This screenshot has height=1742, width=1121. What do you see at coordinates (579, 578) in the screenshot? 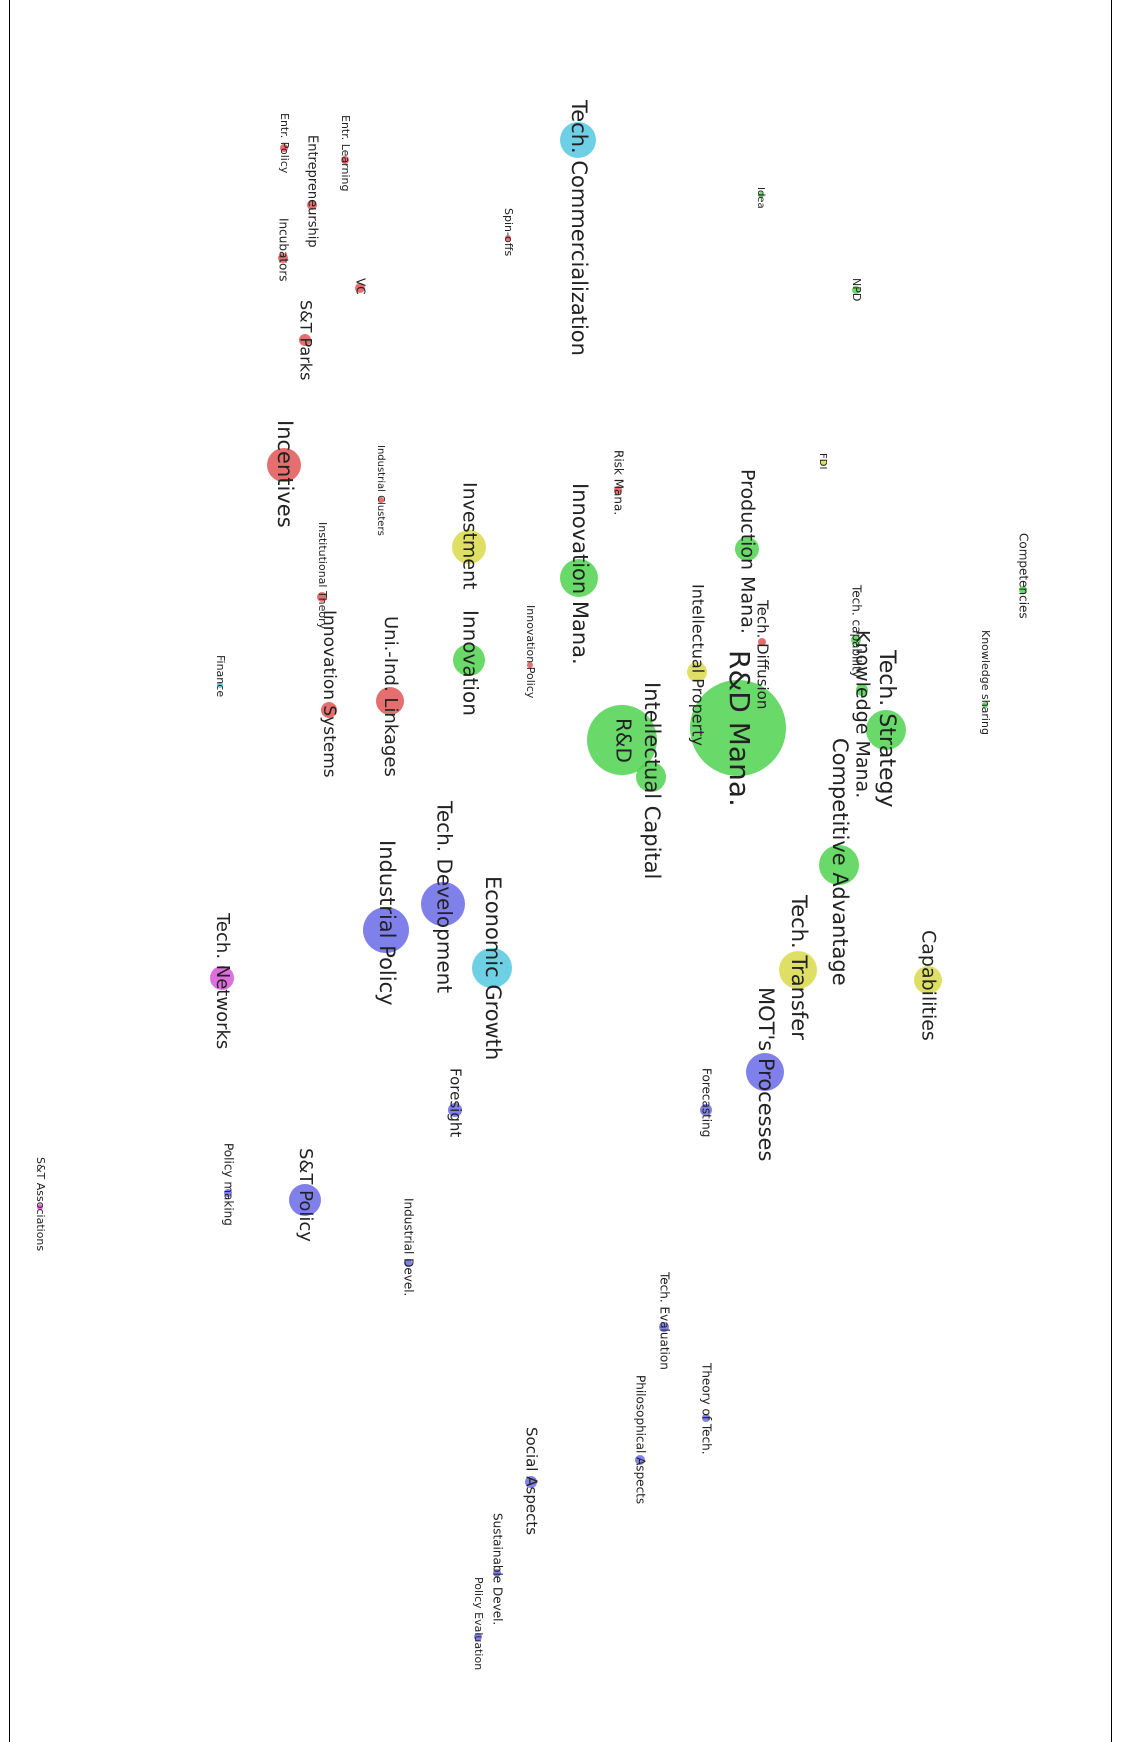
I see `node-bubble-innovation-mana` at bounding box center [579, 578].